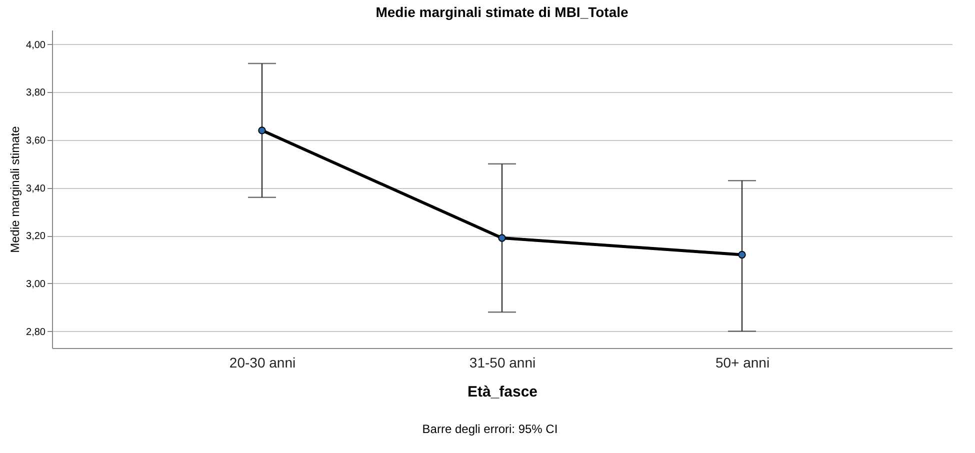 The height and width of the screenshot is (453, 975). What do you see at coordinates (262, 362) in the screenshot?
I see `x-tick-label: 20-30 anni` at bounding box center [262, 362].